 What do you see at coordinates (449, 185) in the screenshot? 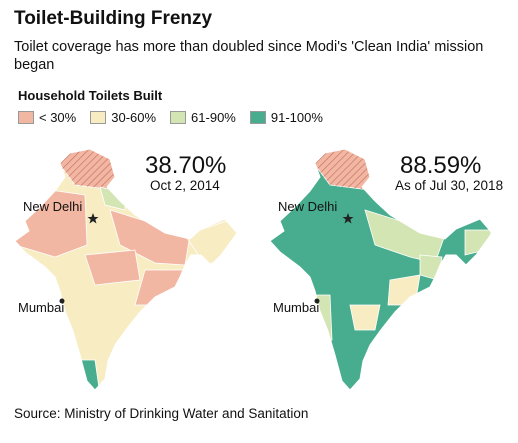
I see `map-date: As of Jul 30, 2018` at bounding box center [449, 185].